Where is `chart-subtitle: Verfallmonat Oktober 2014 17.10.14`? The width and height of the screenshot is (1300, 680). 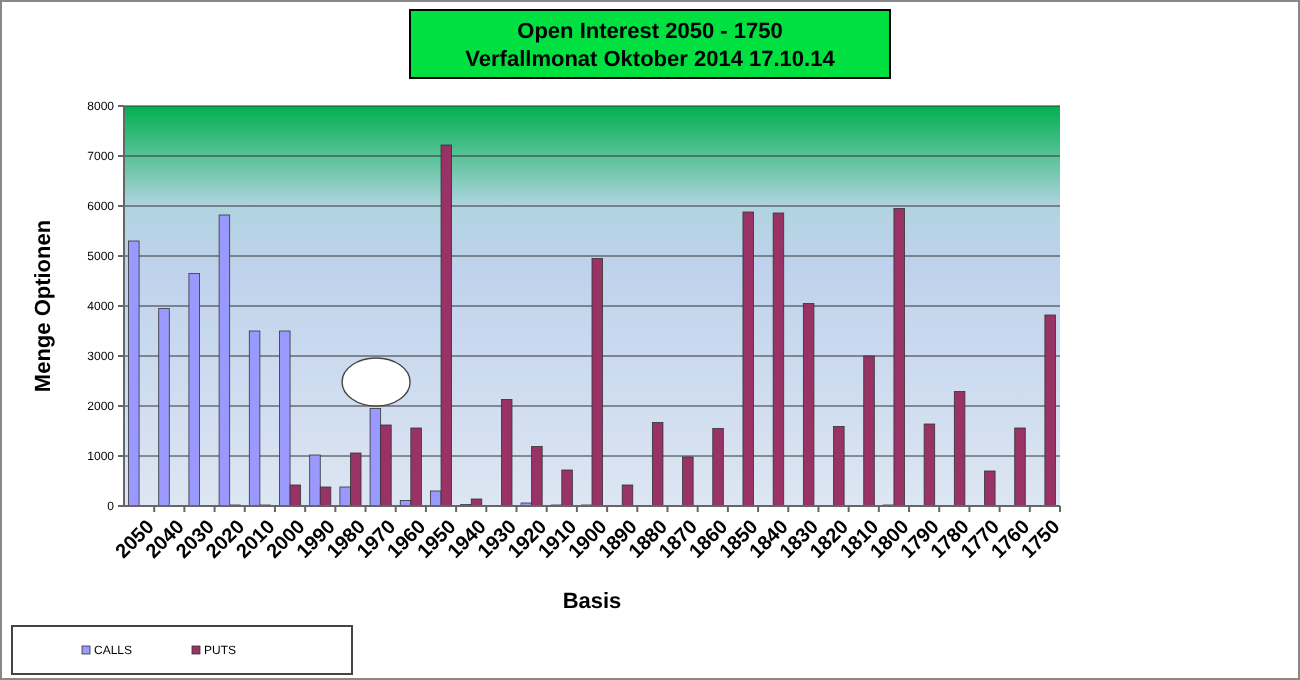 chart-subtitle: Verfallmonat Oktober 2014 17.10.14 is located at coordinates (651, 60).